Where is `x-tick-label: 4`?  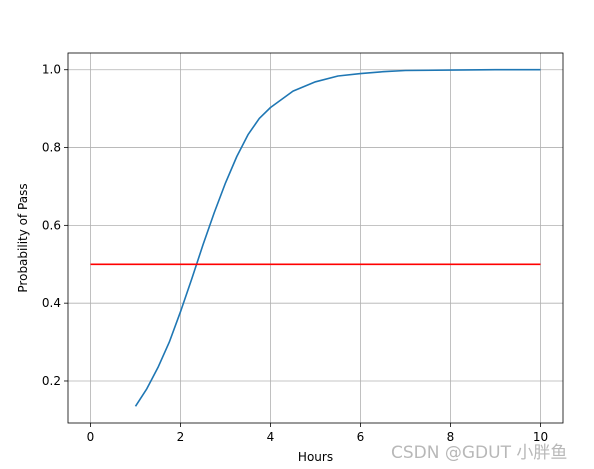
x-tick-label: 4 is located at coordinates (271, 437).